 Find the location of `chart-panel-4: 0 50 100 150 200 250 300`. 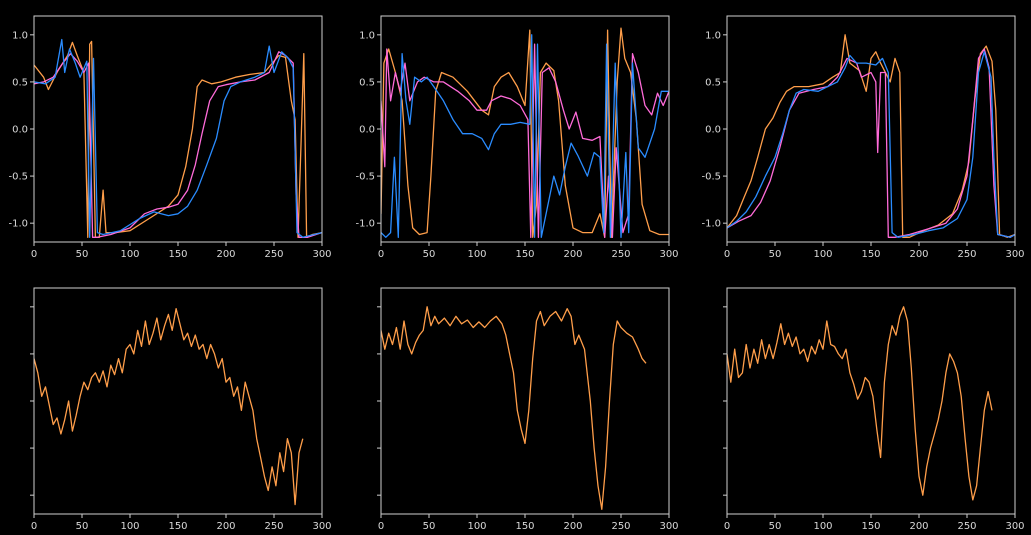

chart-panel-4: 0 50 100 150 200 250 300 is located at coordinates (181, 409).